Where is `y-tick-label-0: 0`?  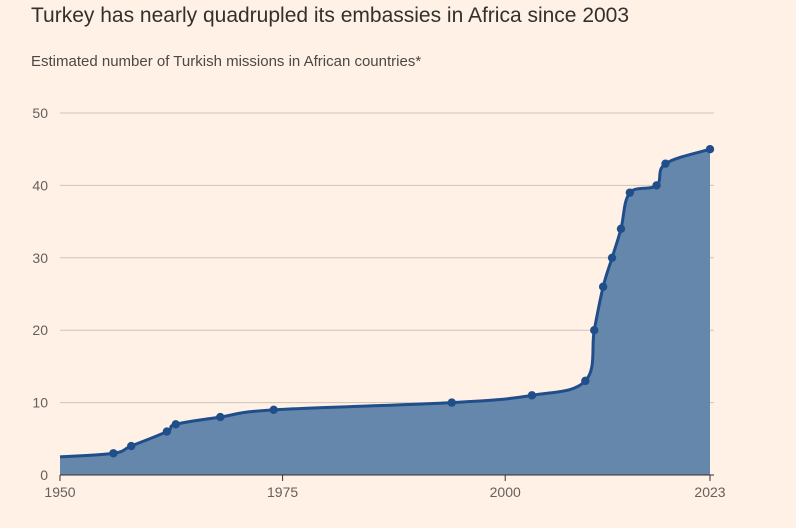
y-tick-label-0: 0 is located at coordinates (44, 475).